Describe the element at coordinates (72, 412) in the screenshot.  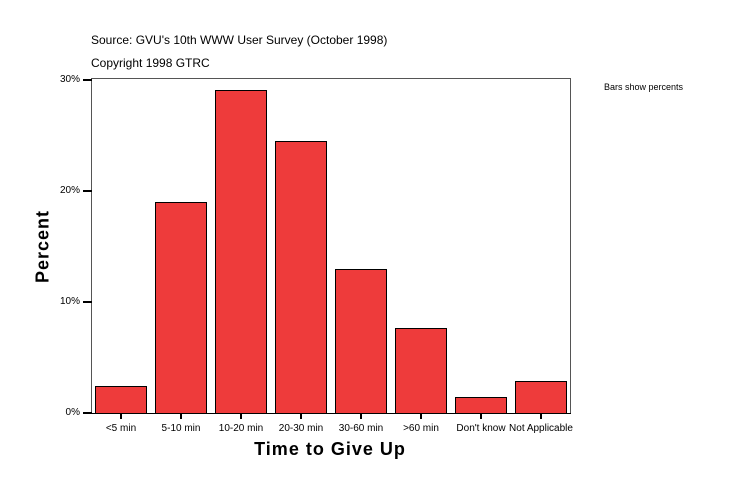
I see `y-tick-label: 0%` at that location.